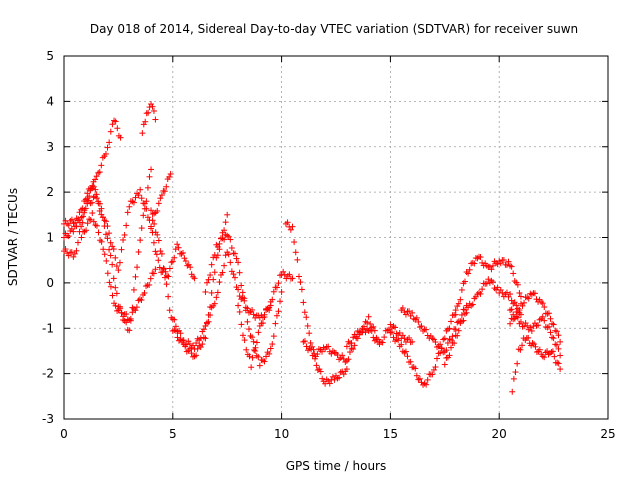 The height and width of the screenshot is (480, 640). I want to click on y-tick-label: 5, so click(50, 56).